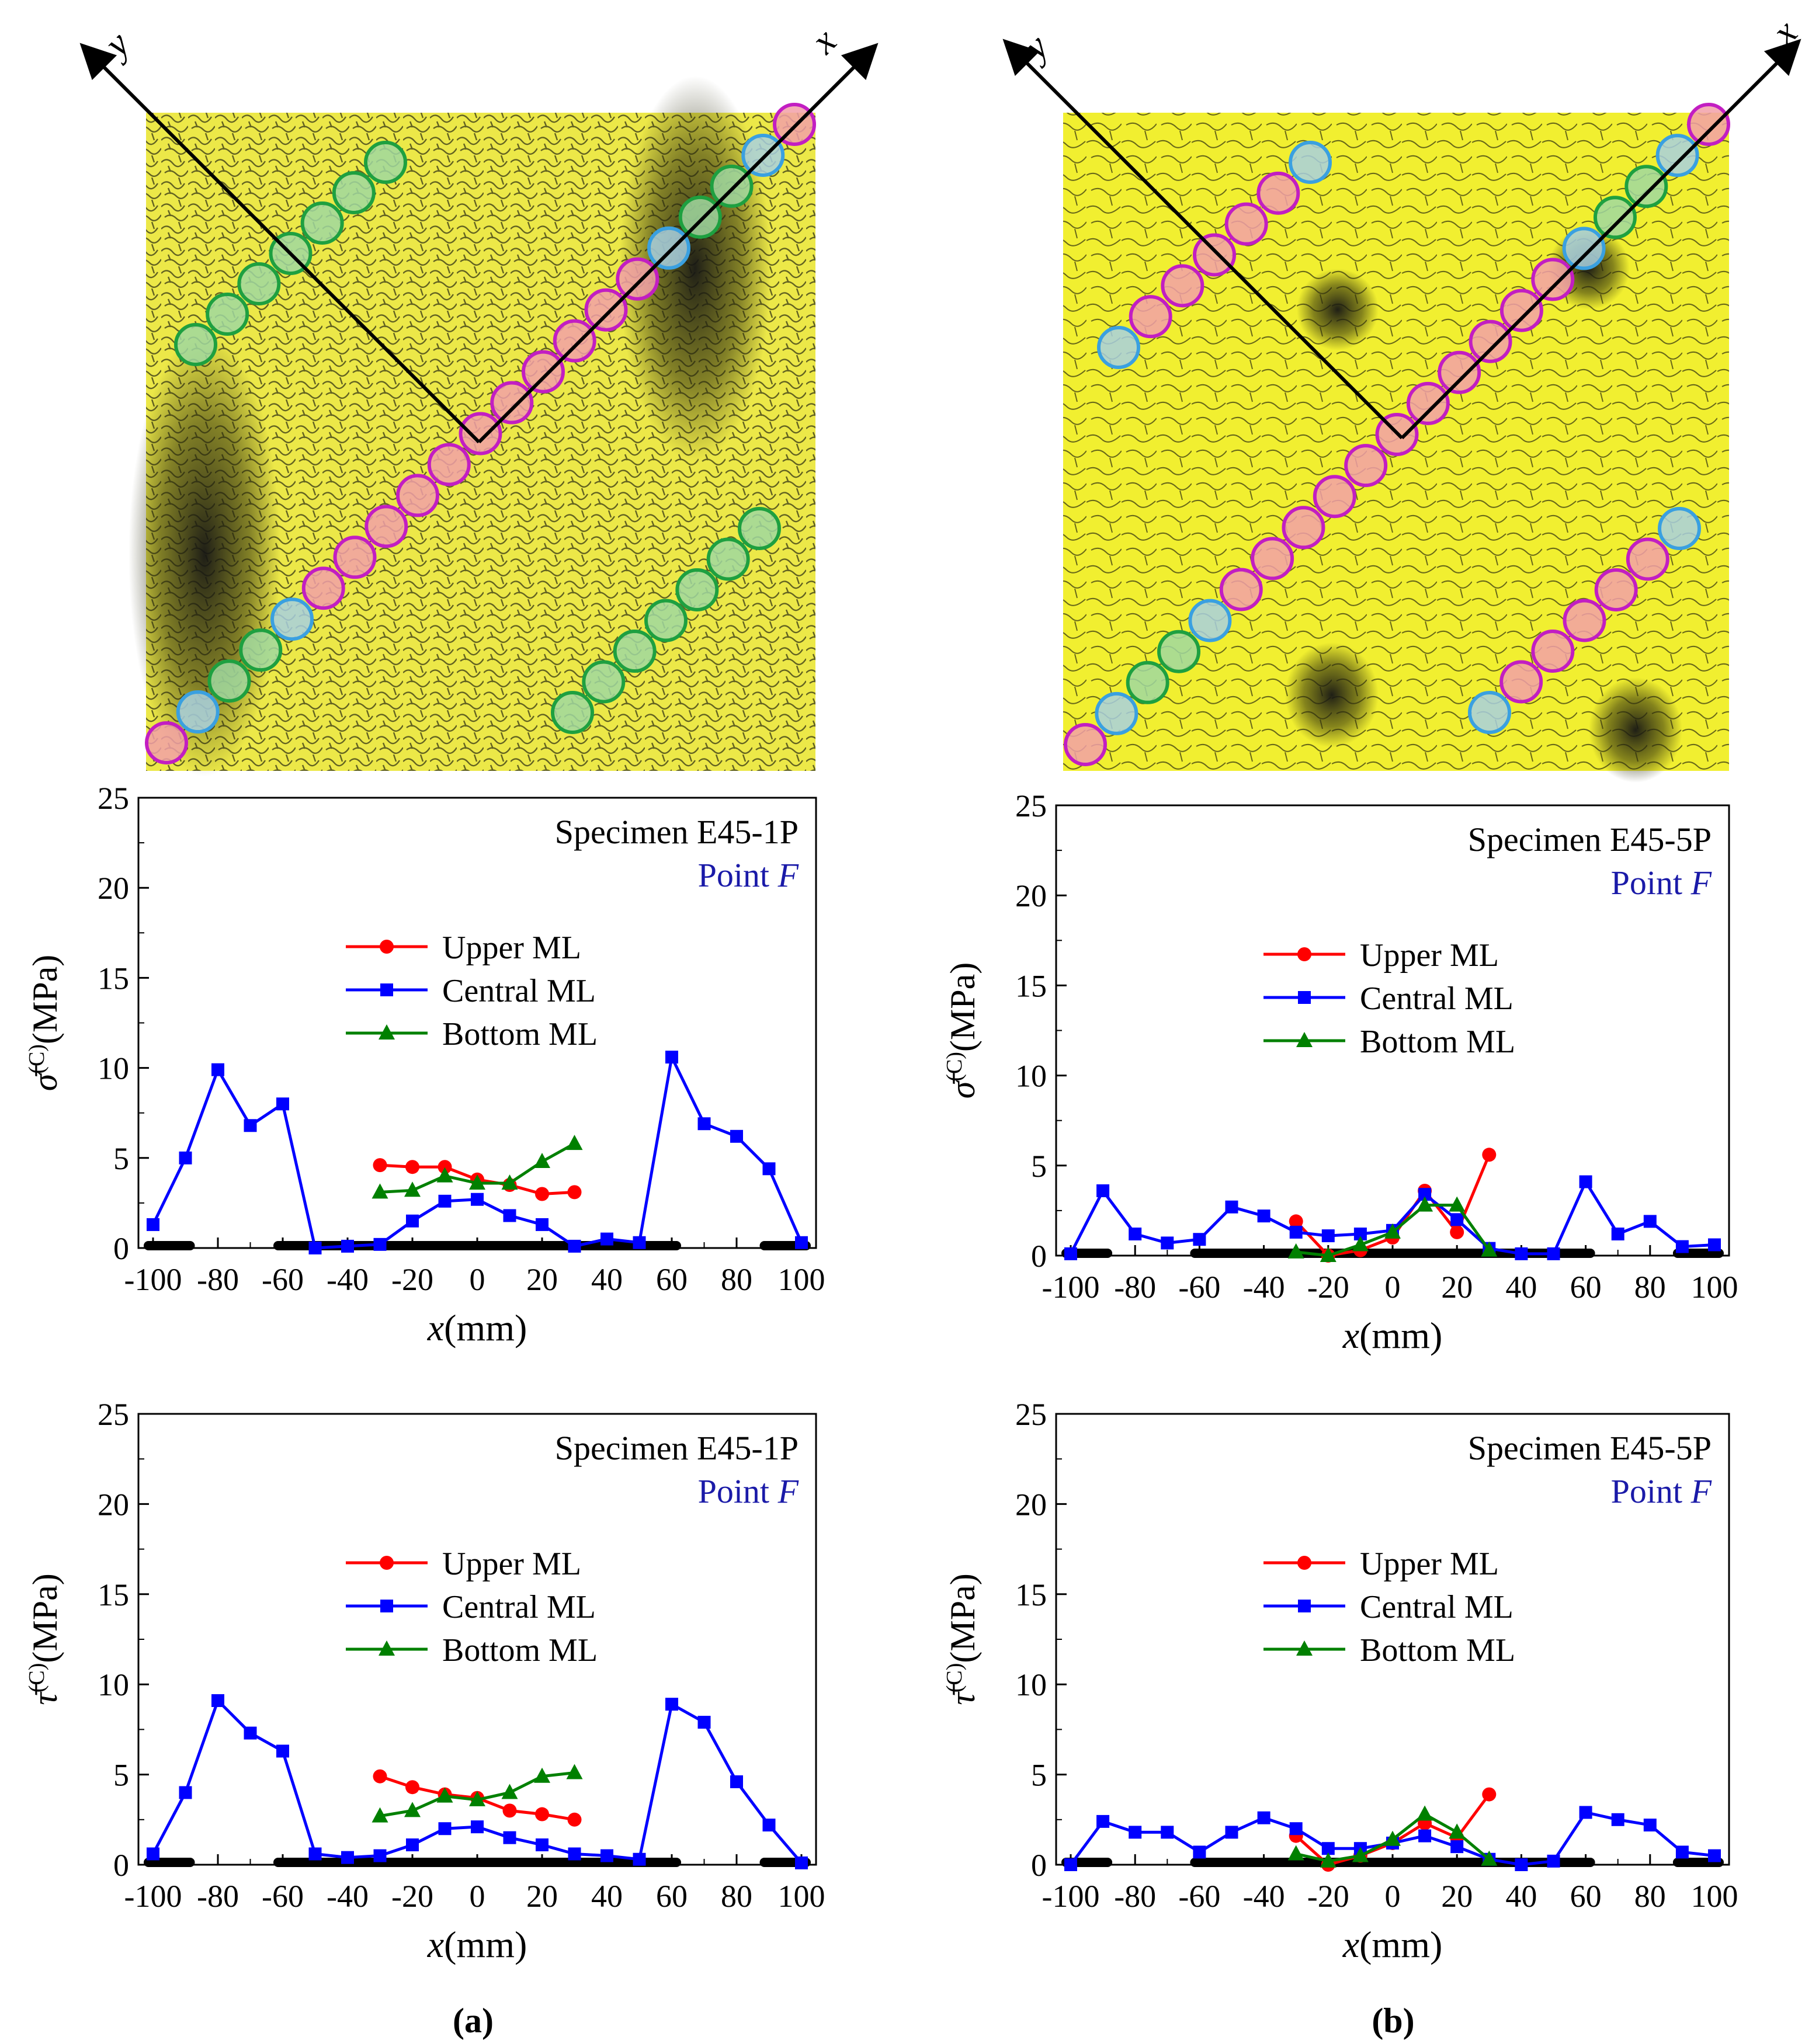 Image resolution: width=1819 pixels, height=2044 pixels. I want to click on x-axis-letter-a: x, so click(824, 41).